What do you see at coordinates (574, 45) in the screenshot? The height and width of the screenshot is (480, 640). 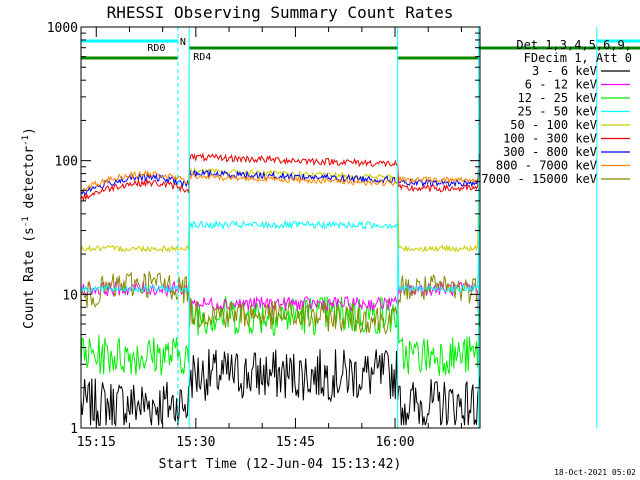 I see `legend-header-detectors: Det 1,3,4,5,6,9,` at bounding box center [574, 45].